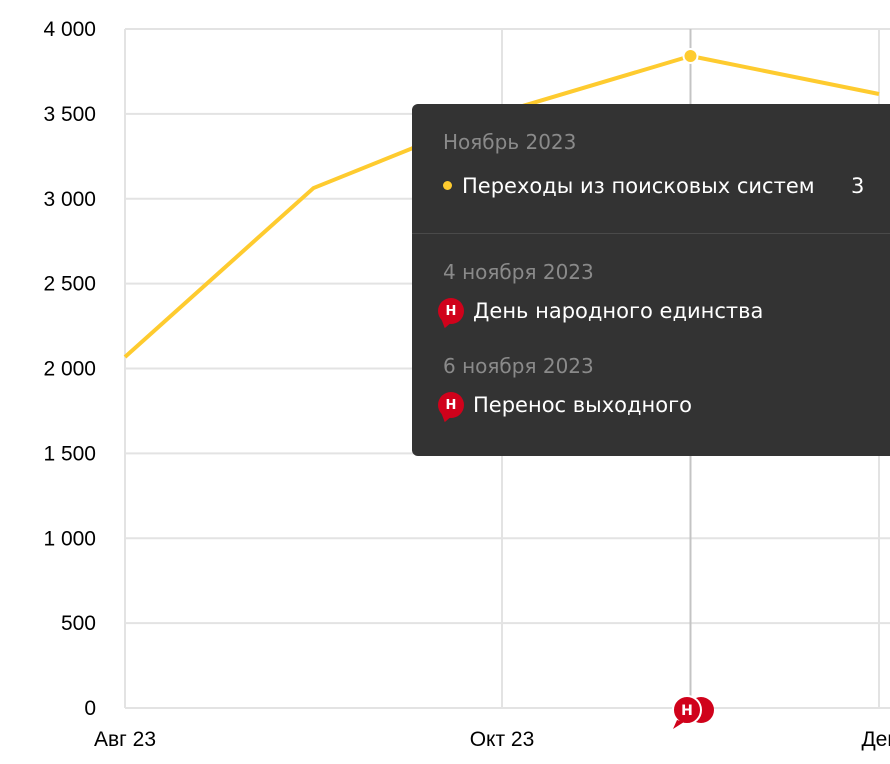  Describe the element at coordinates (69, 538) in the screenshot. I see `y-tick-label: 1 000` at that location.